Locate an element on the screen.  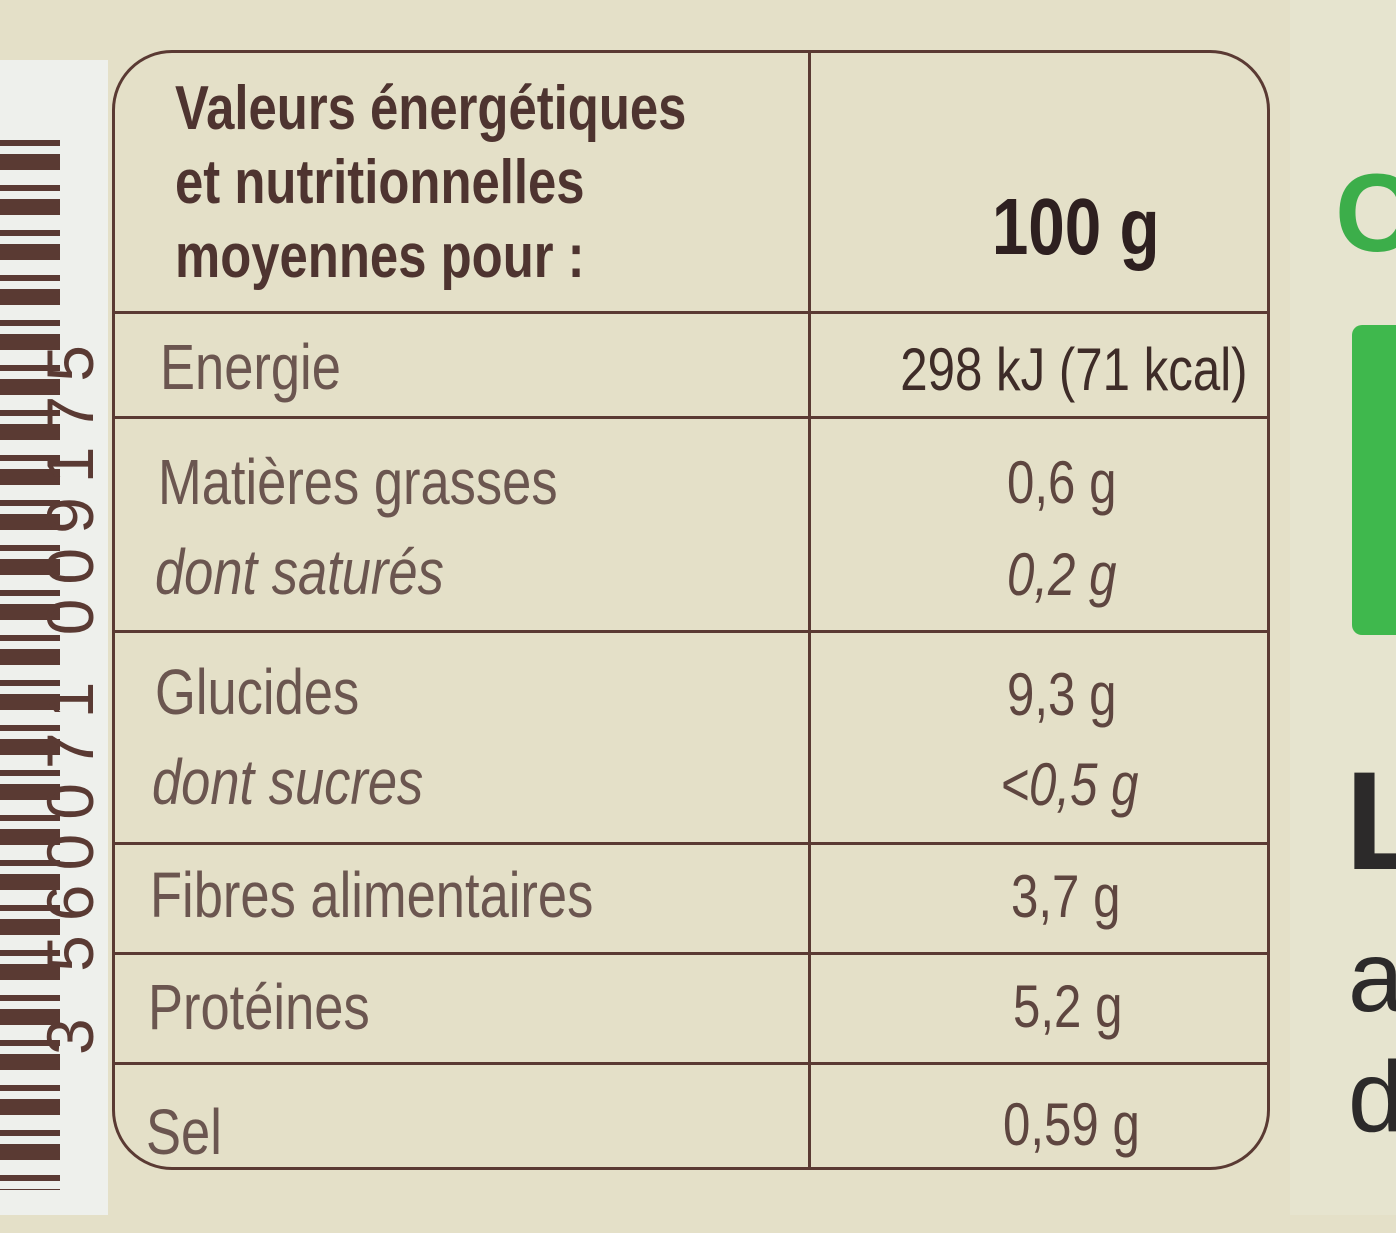
green-letter: C is located at coordinates (1365, 213).